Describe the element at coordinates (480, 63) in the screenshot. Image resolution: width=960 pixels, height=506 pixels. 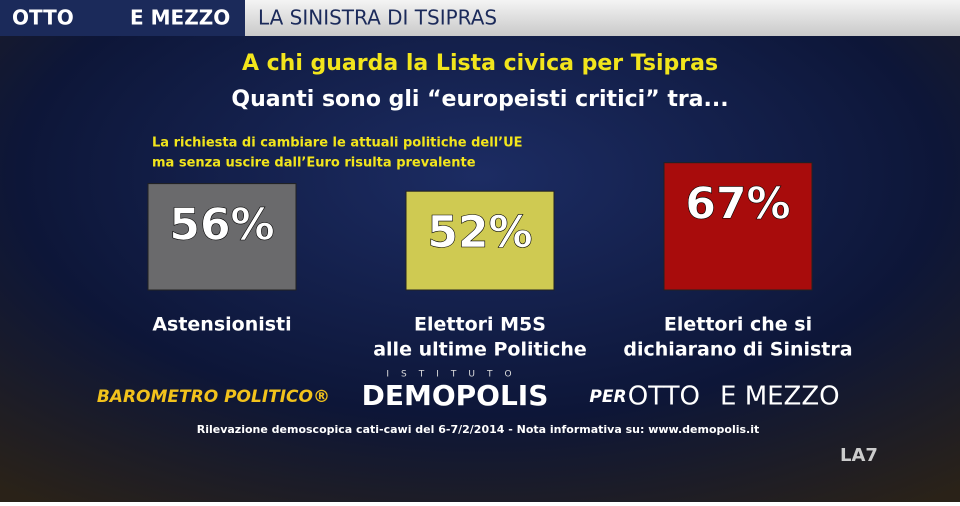
I see `chart-title: A chi guarda la Lista civica per Tsipras` at that location.